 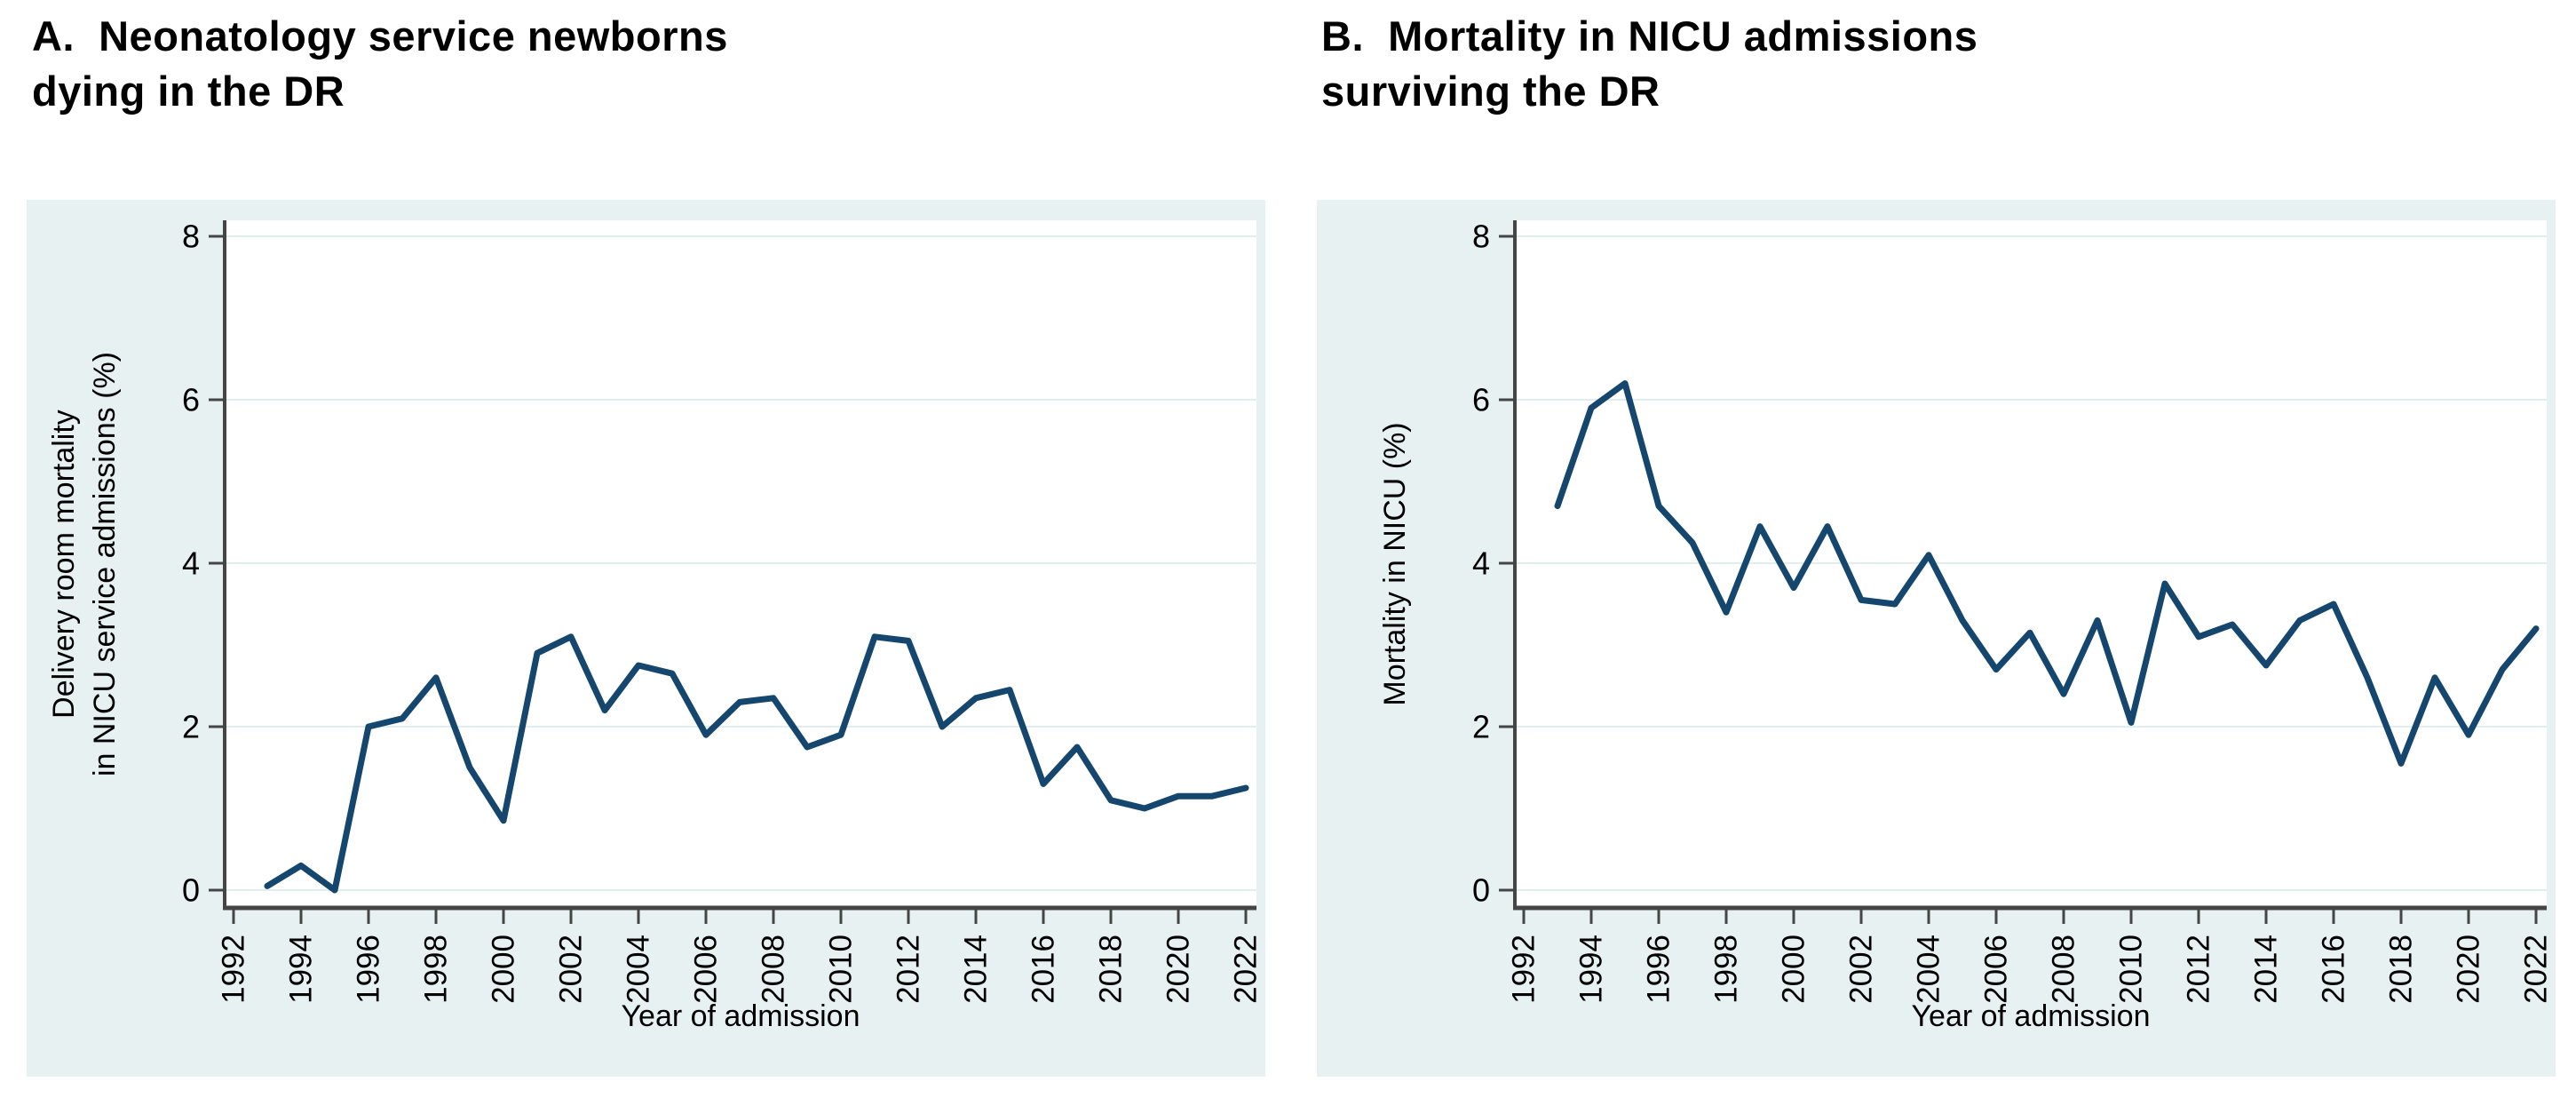 What do you see at coordinates (380, 36) in the screenshot?
I see `panel-a-title-line-1: A. Neonatology service newborns` at bounding box center [380, 36].